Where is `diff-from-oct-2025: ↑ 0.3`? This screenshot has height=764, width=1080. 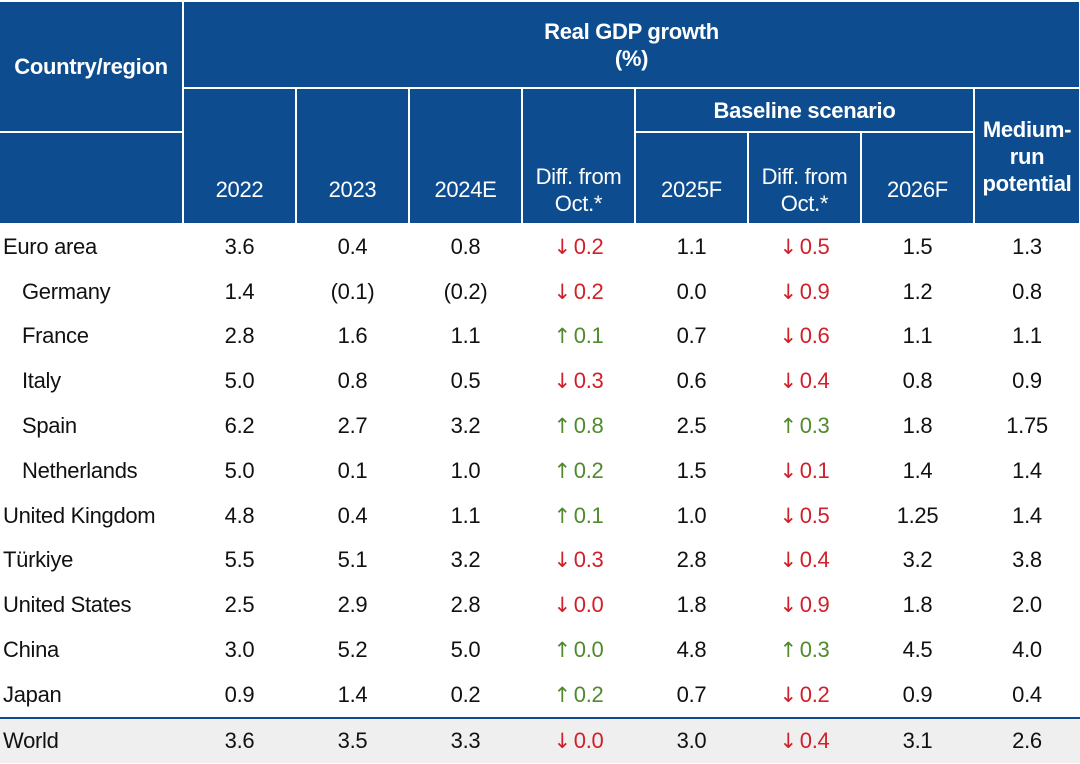
diff-from-oct-2025: ↑ 0.3 is located at coordinates (804, 426).